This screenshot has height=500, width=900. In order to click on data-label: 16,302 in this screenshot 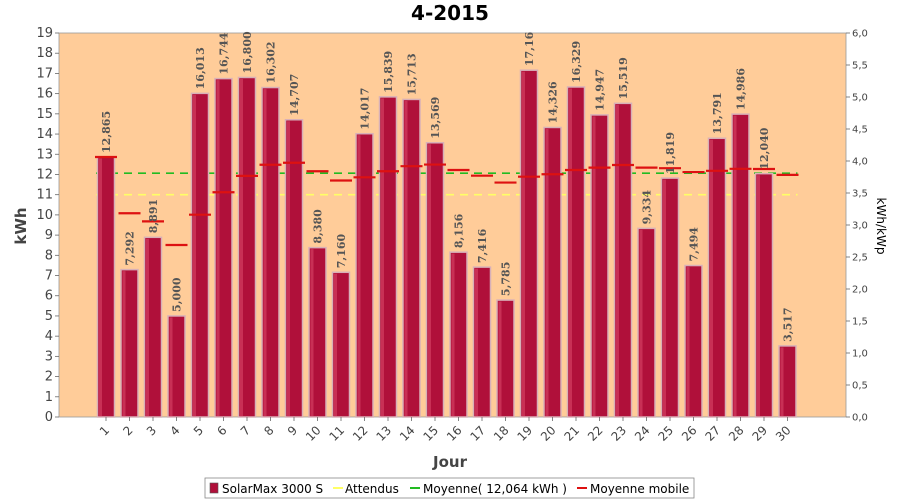, I will do `click(271, 62)`.